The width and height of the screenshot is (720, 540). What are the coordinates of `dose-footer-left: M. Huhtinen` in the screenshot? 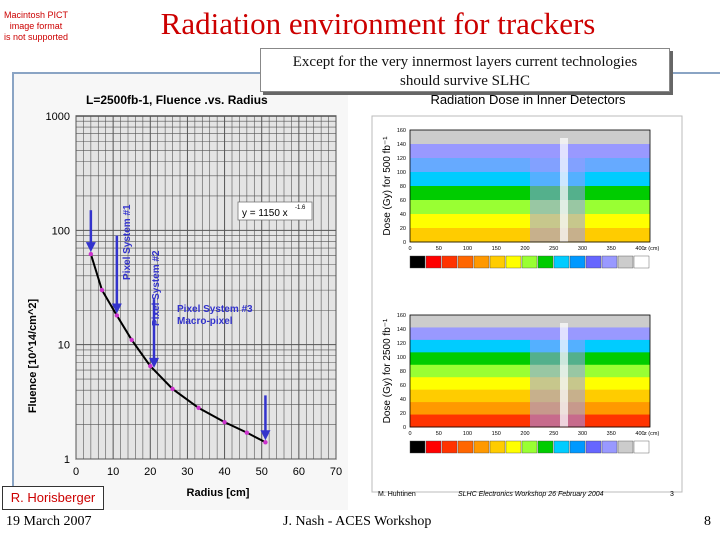 It's located at (397, 494).